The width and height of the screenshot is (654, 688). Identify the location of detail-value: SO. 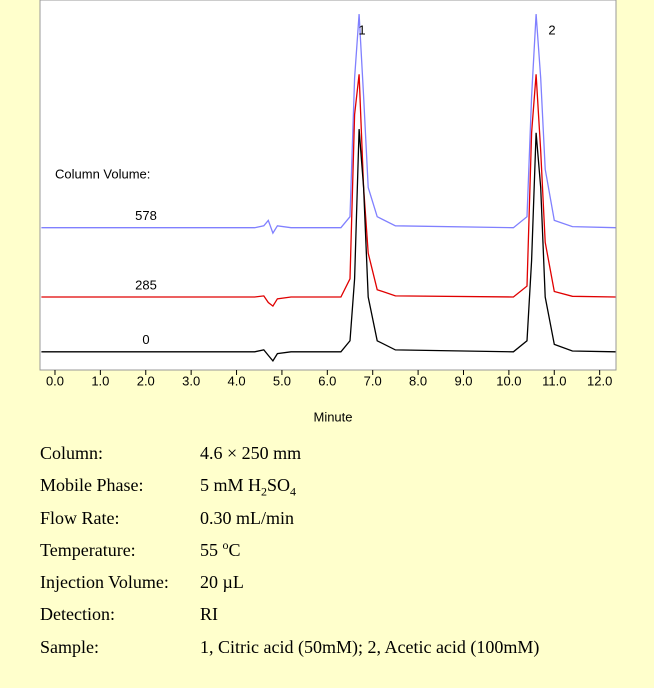
(279, 485).